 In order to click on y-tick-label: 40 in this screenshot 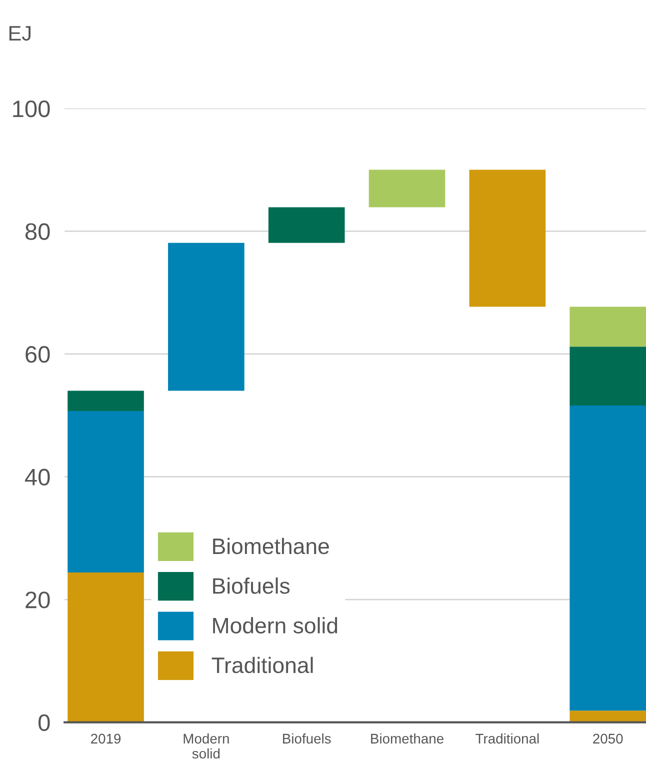, I will do `click(37, 477)`.